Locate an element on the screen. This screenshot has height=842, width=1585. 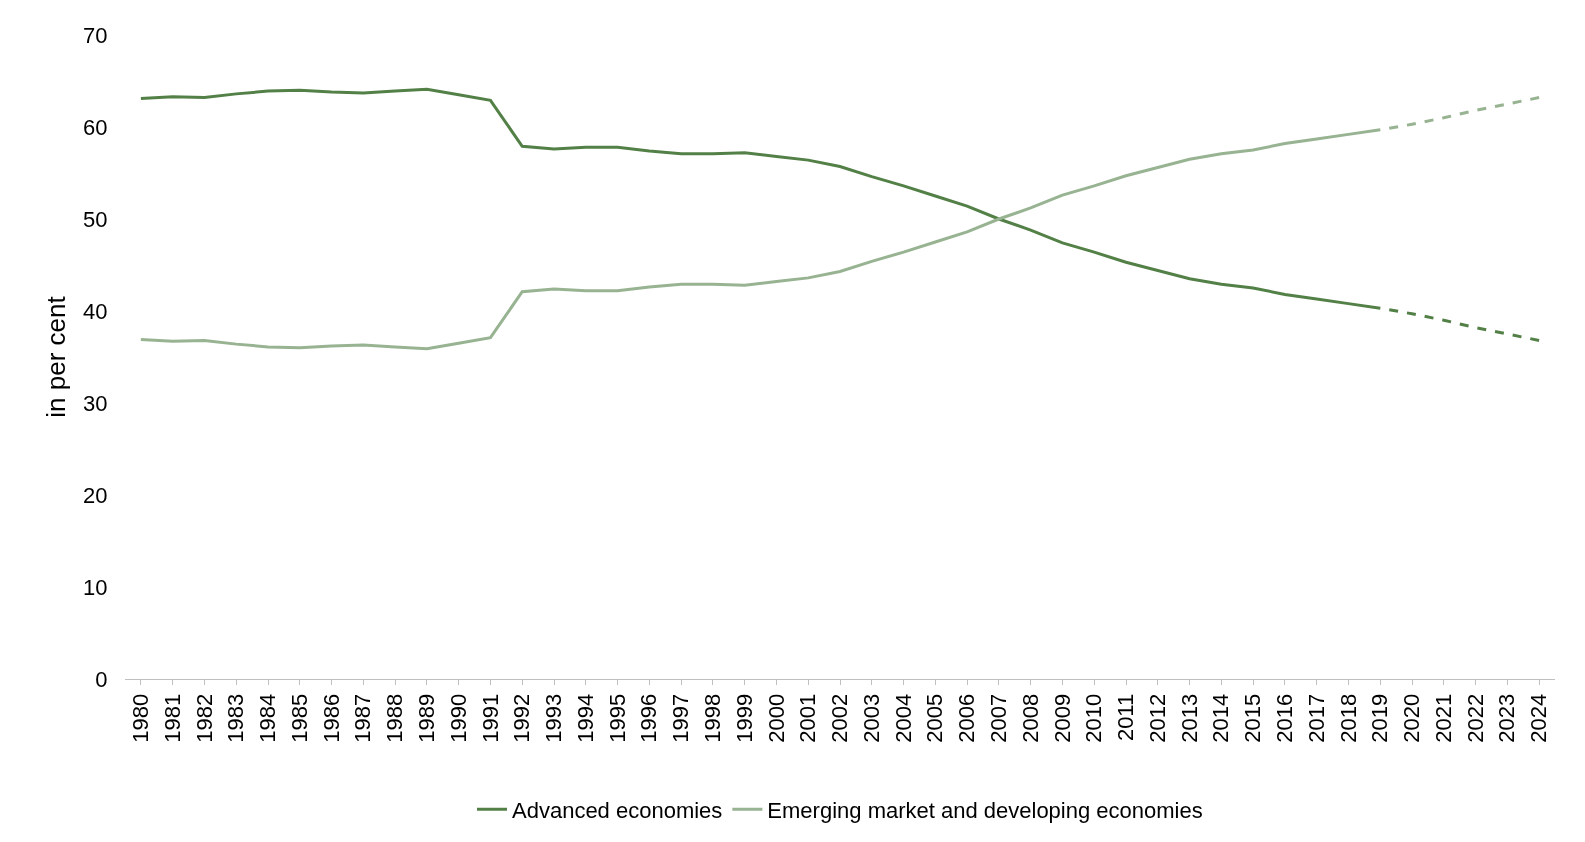
x-tick-label: 2021 is located at coordinates (1443, 718).